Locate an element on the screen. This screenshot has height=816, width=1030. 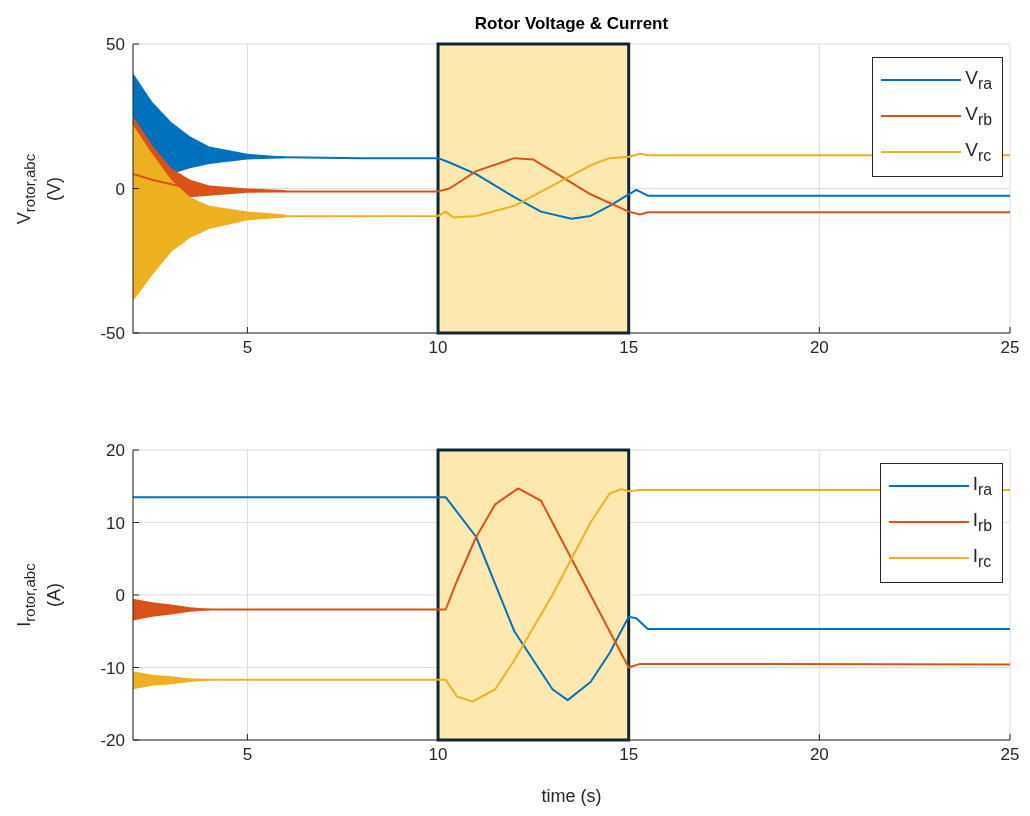
chart-title: Rotor Voltage & Current is located at coordinates (571, 24).